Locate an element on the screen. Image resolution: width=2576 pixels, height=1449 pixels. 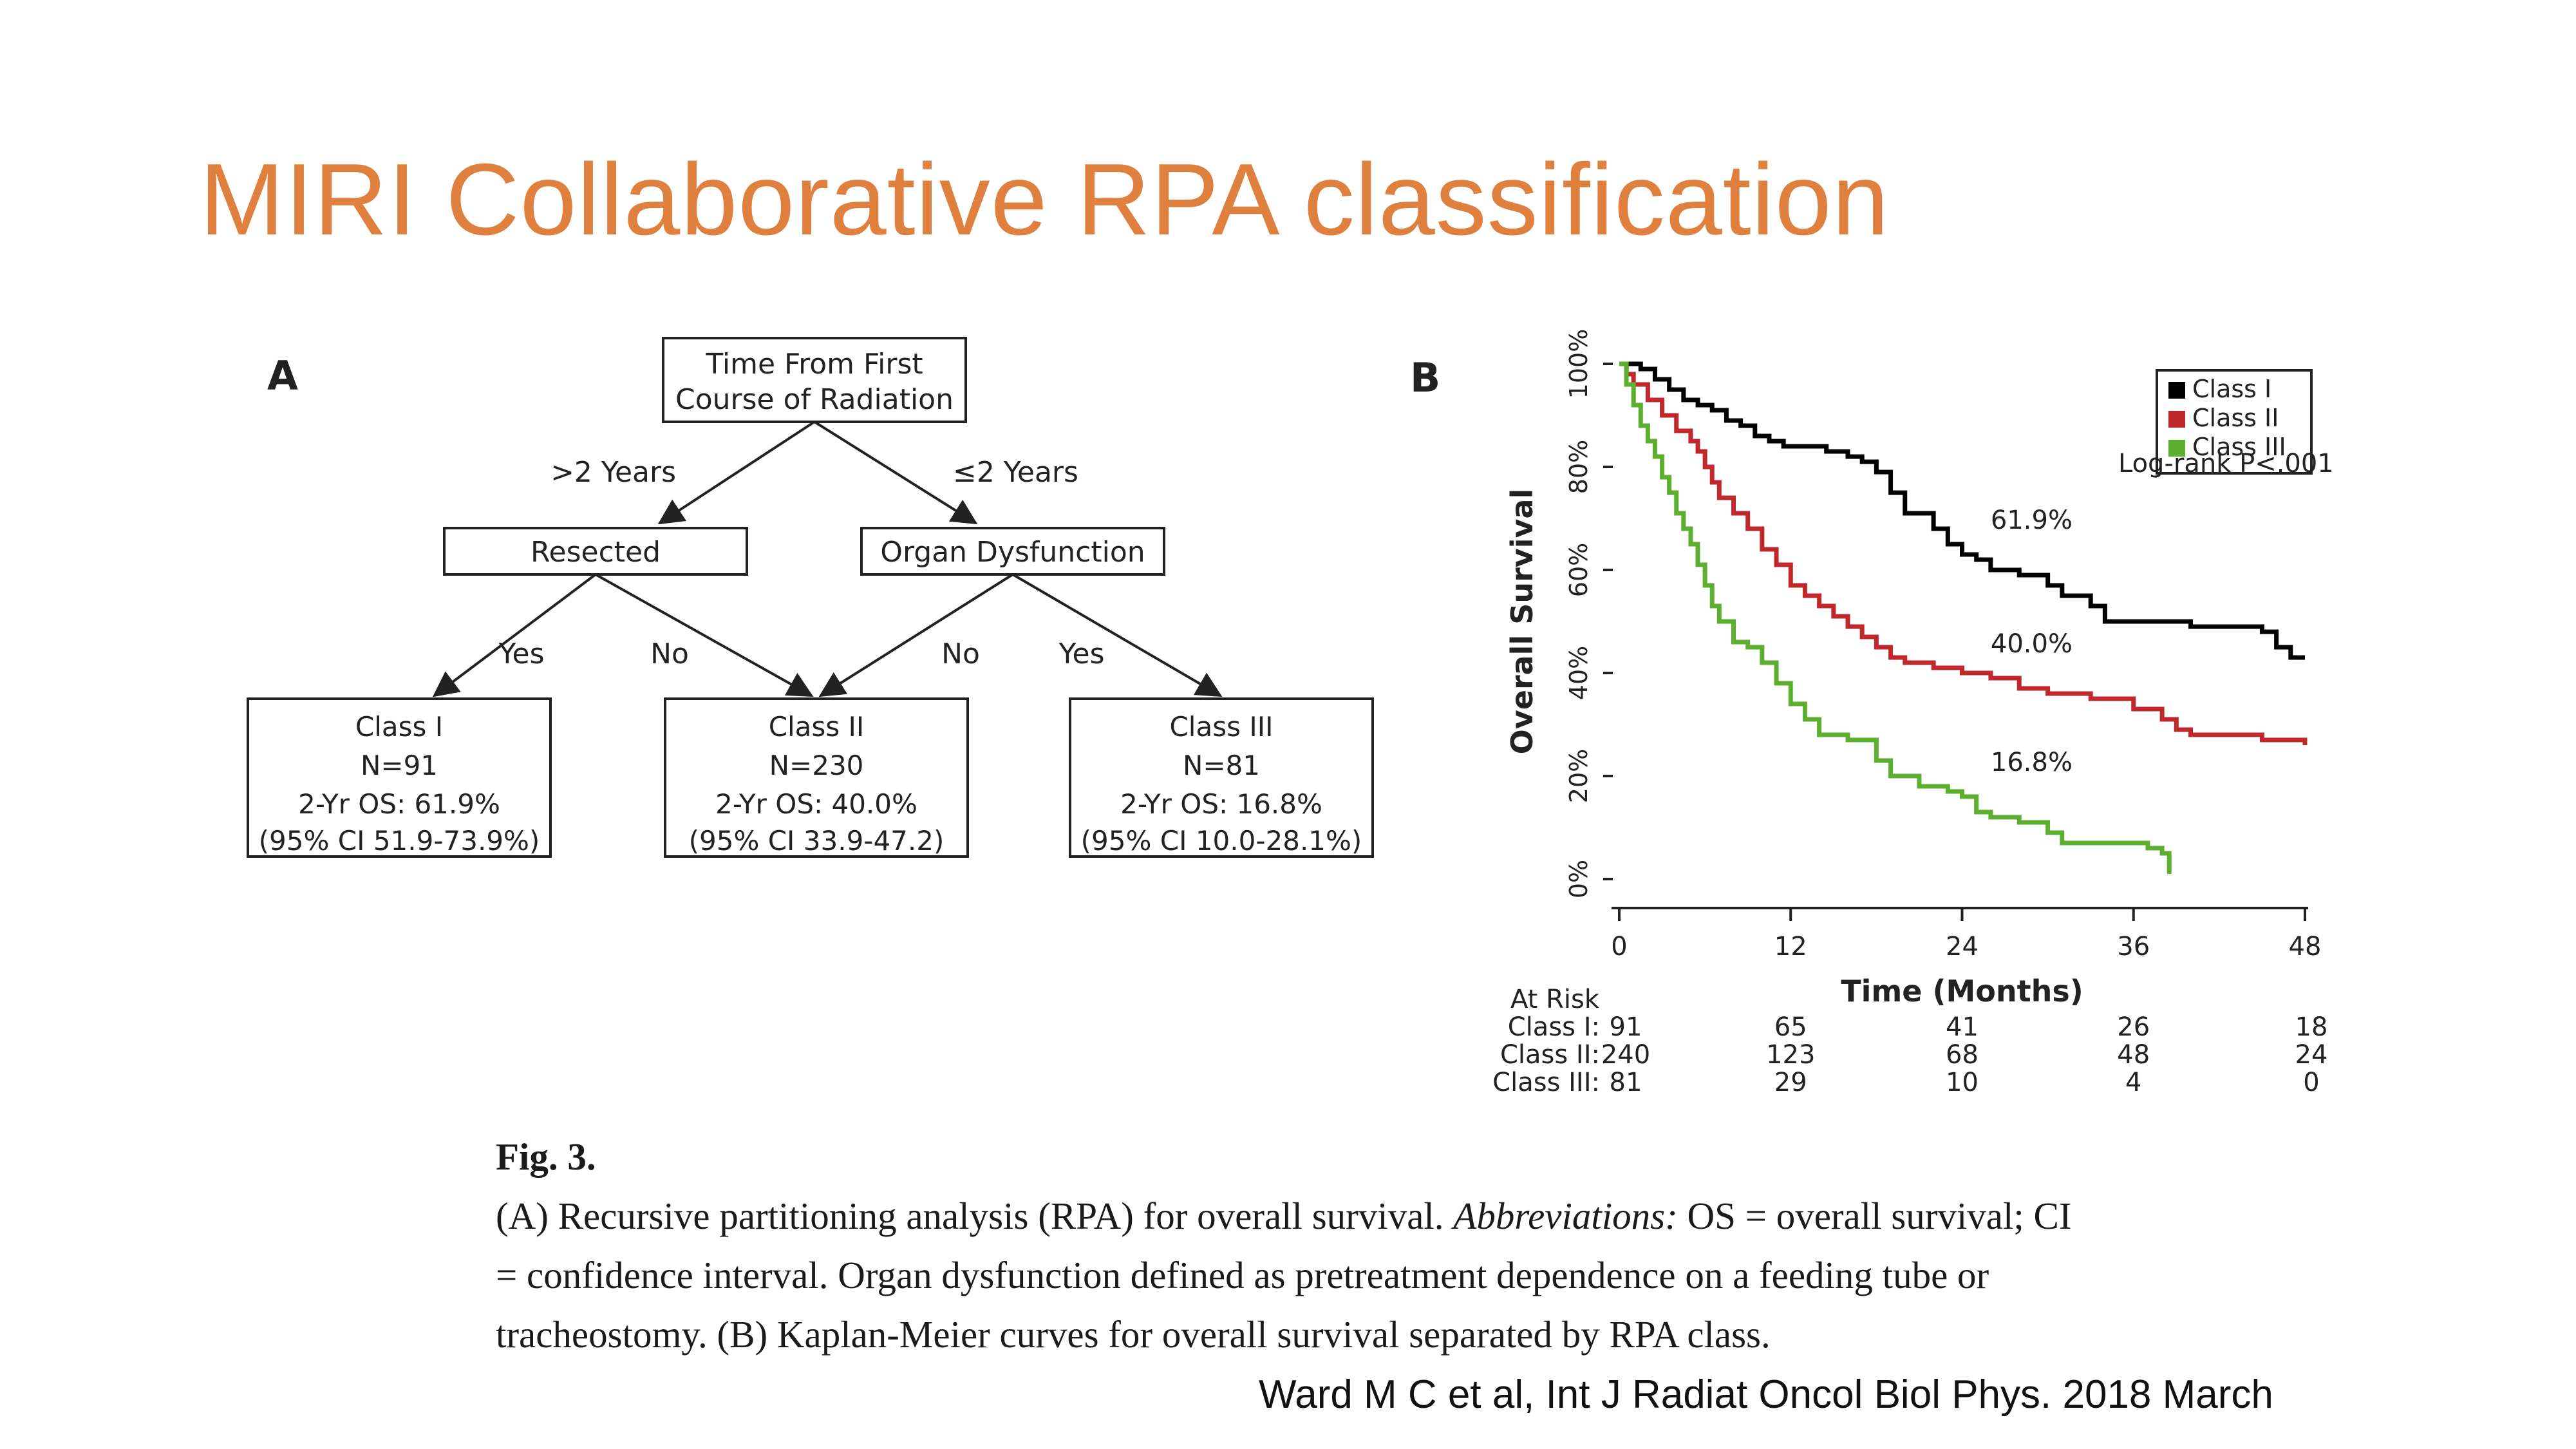
y-tick-label: 100% is located at coordinates (1579, 364).